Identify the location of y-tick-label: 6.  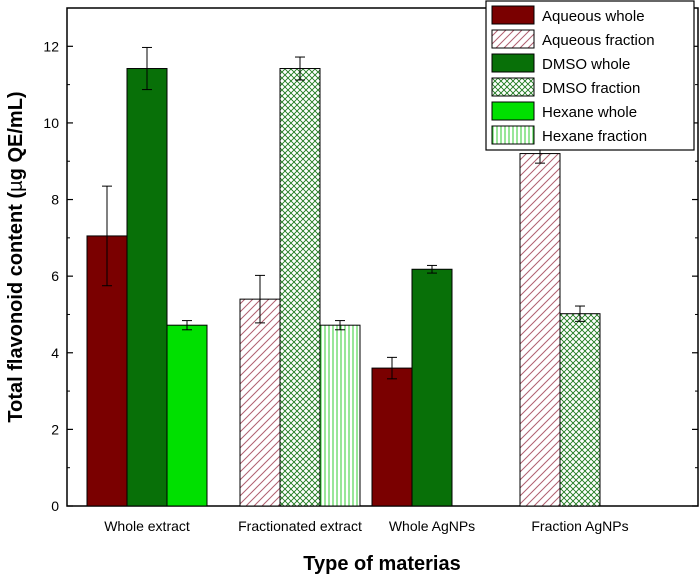
(55, 276).